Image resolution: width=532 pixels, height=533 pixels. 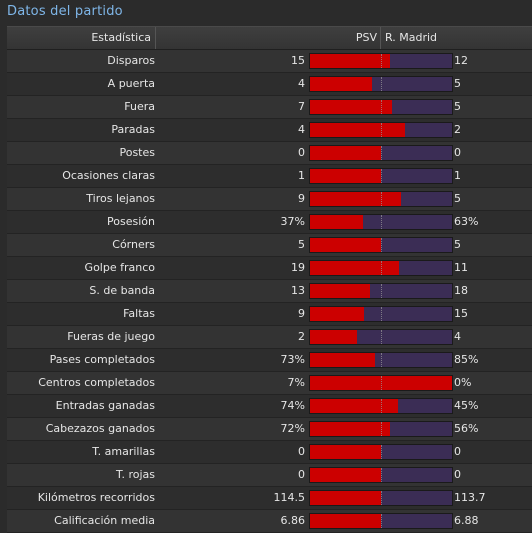 I want to click on stat-row: A puerta 4 5, so click(x=269, y=84).